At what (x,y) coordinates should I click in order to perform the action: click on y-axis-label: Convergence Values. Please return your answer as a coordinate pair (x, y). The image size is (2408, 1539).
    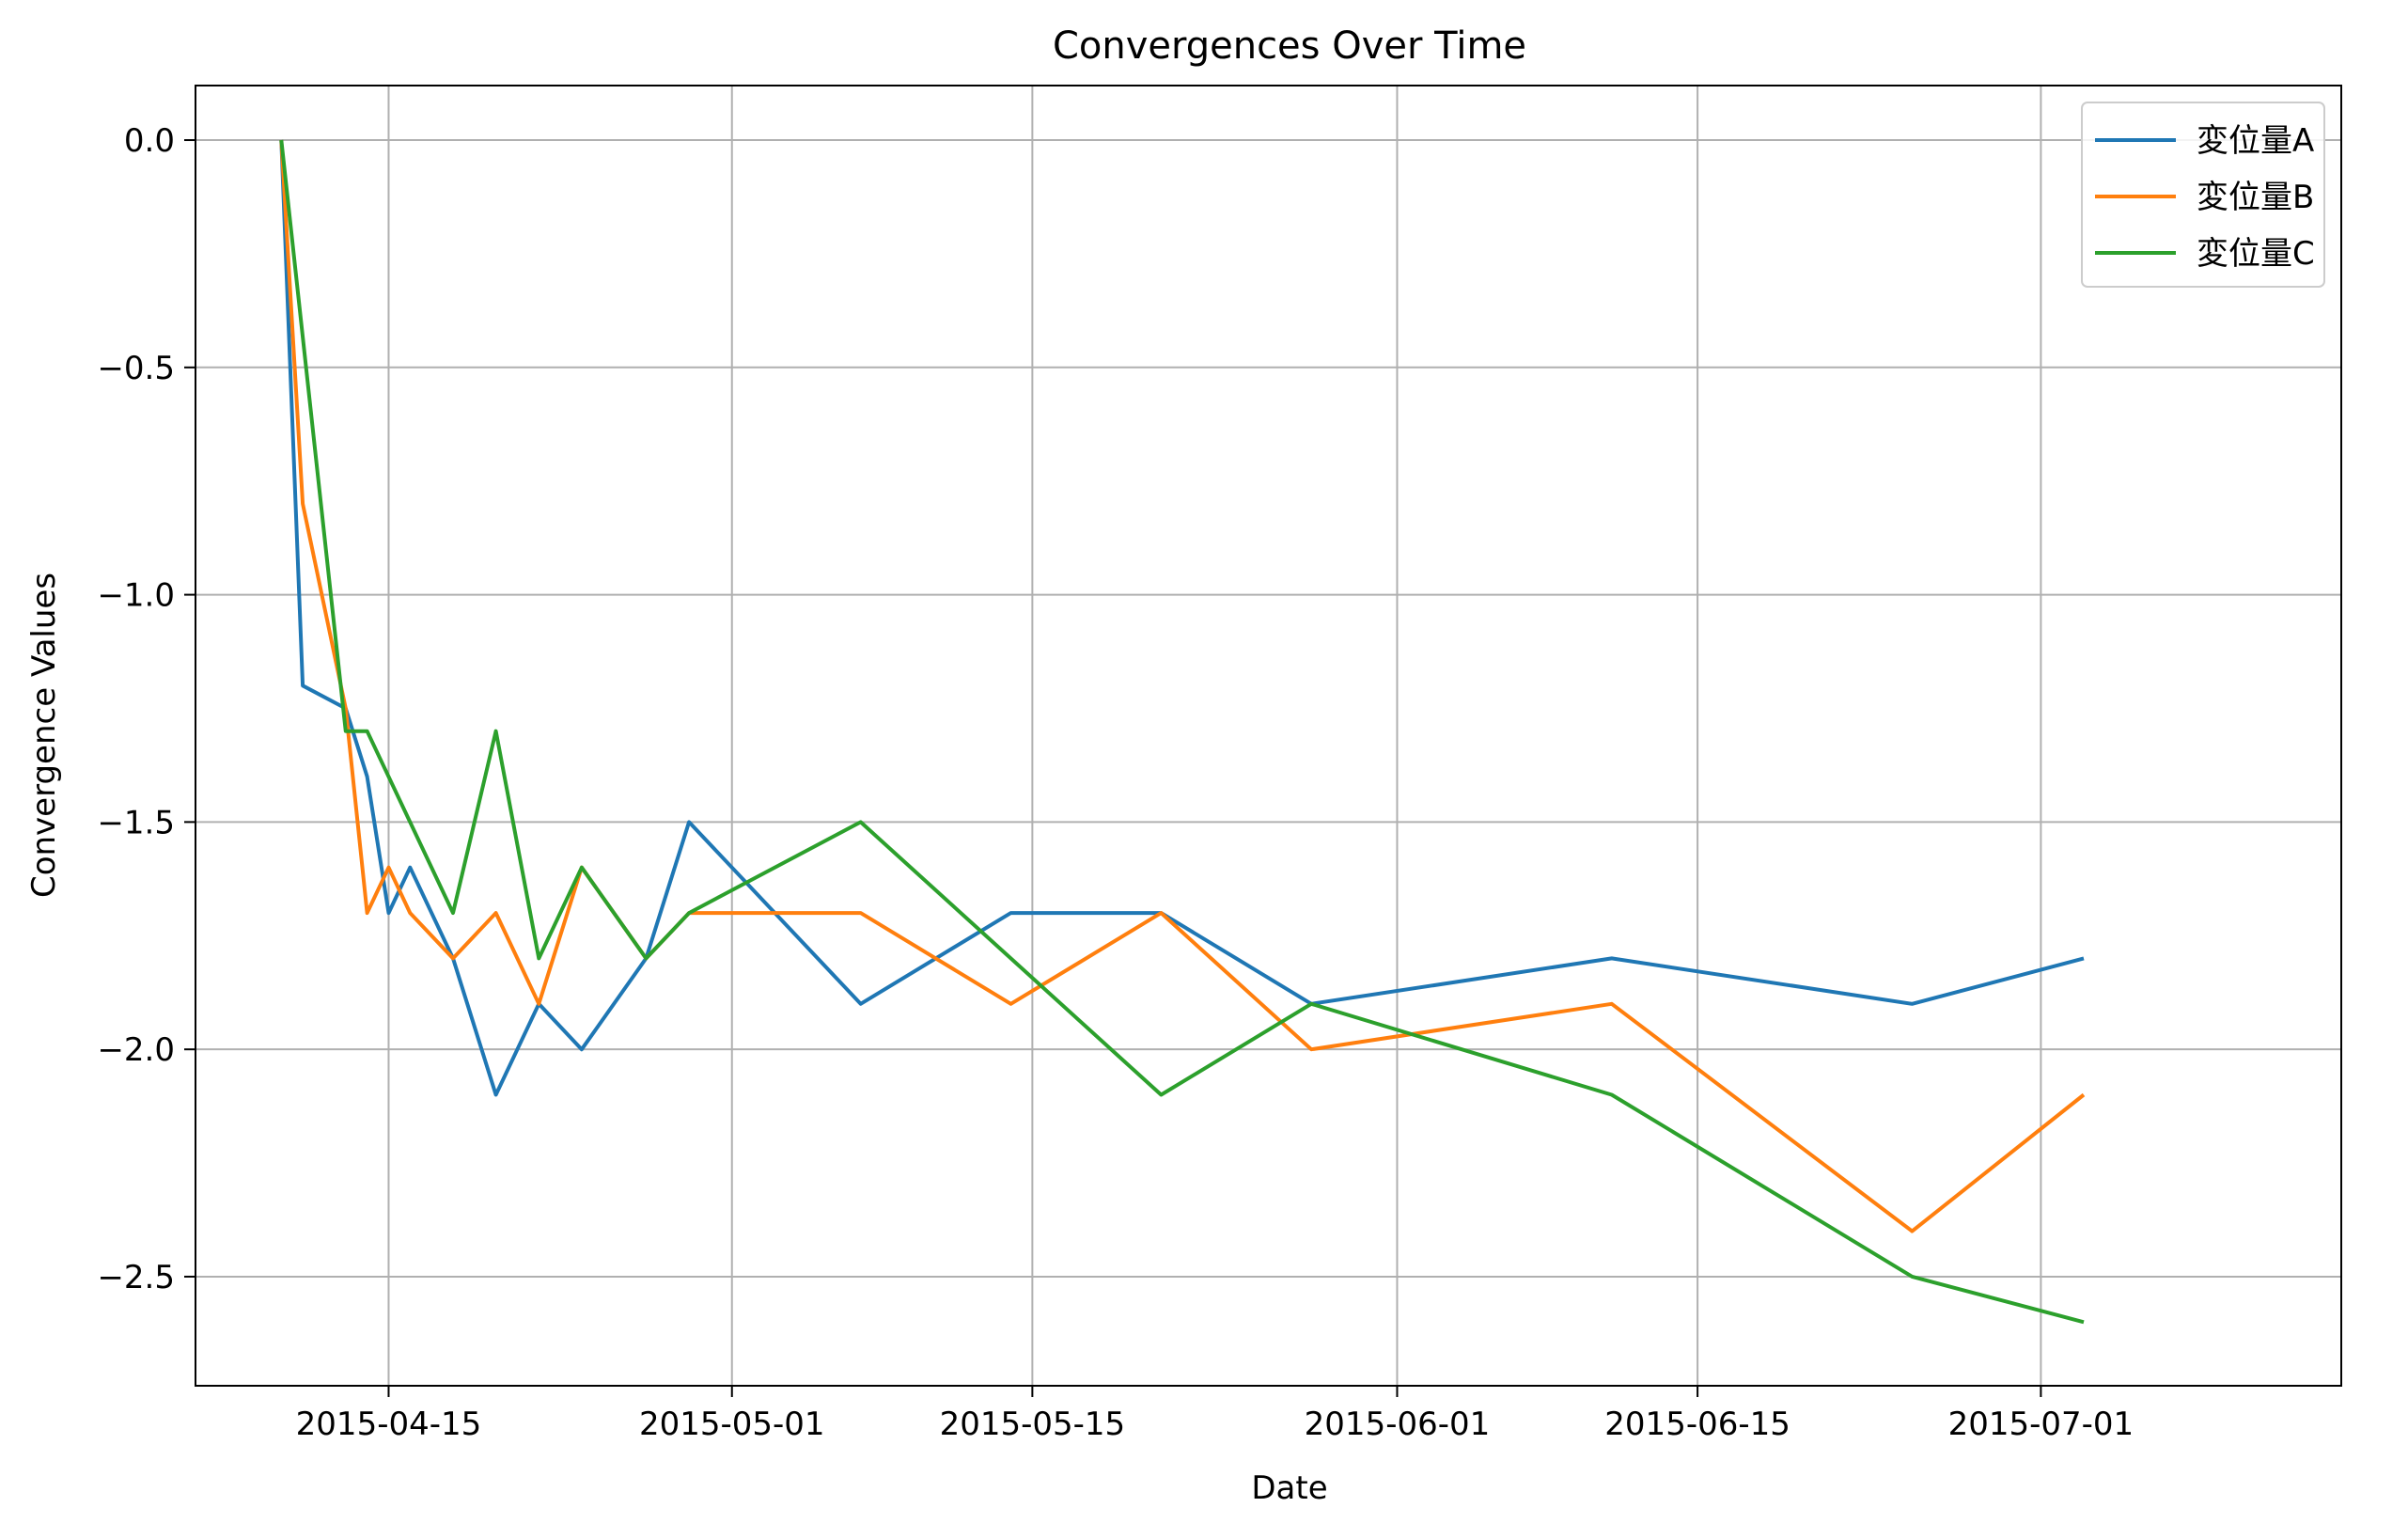
    Looking at the image, I should click on (44, 736).